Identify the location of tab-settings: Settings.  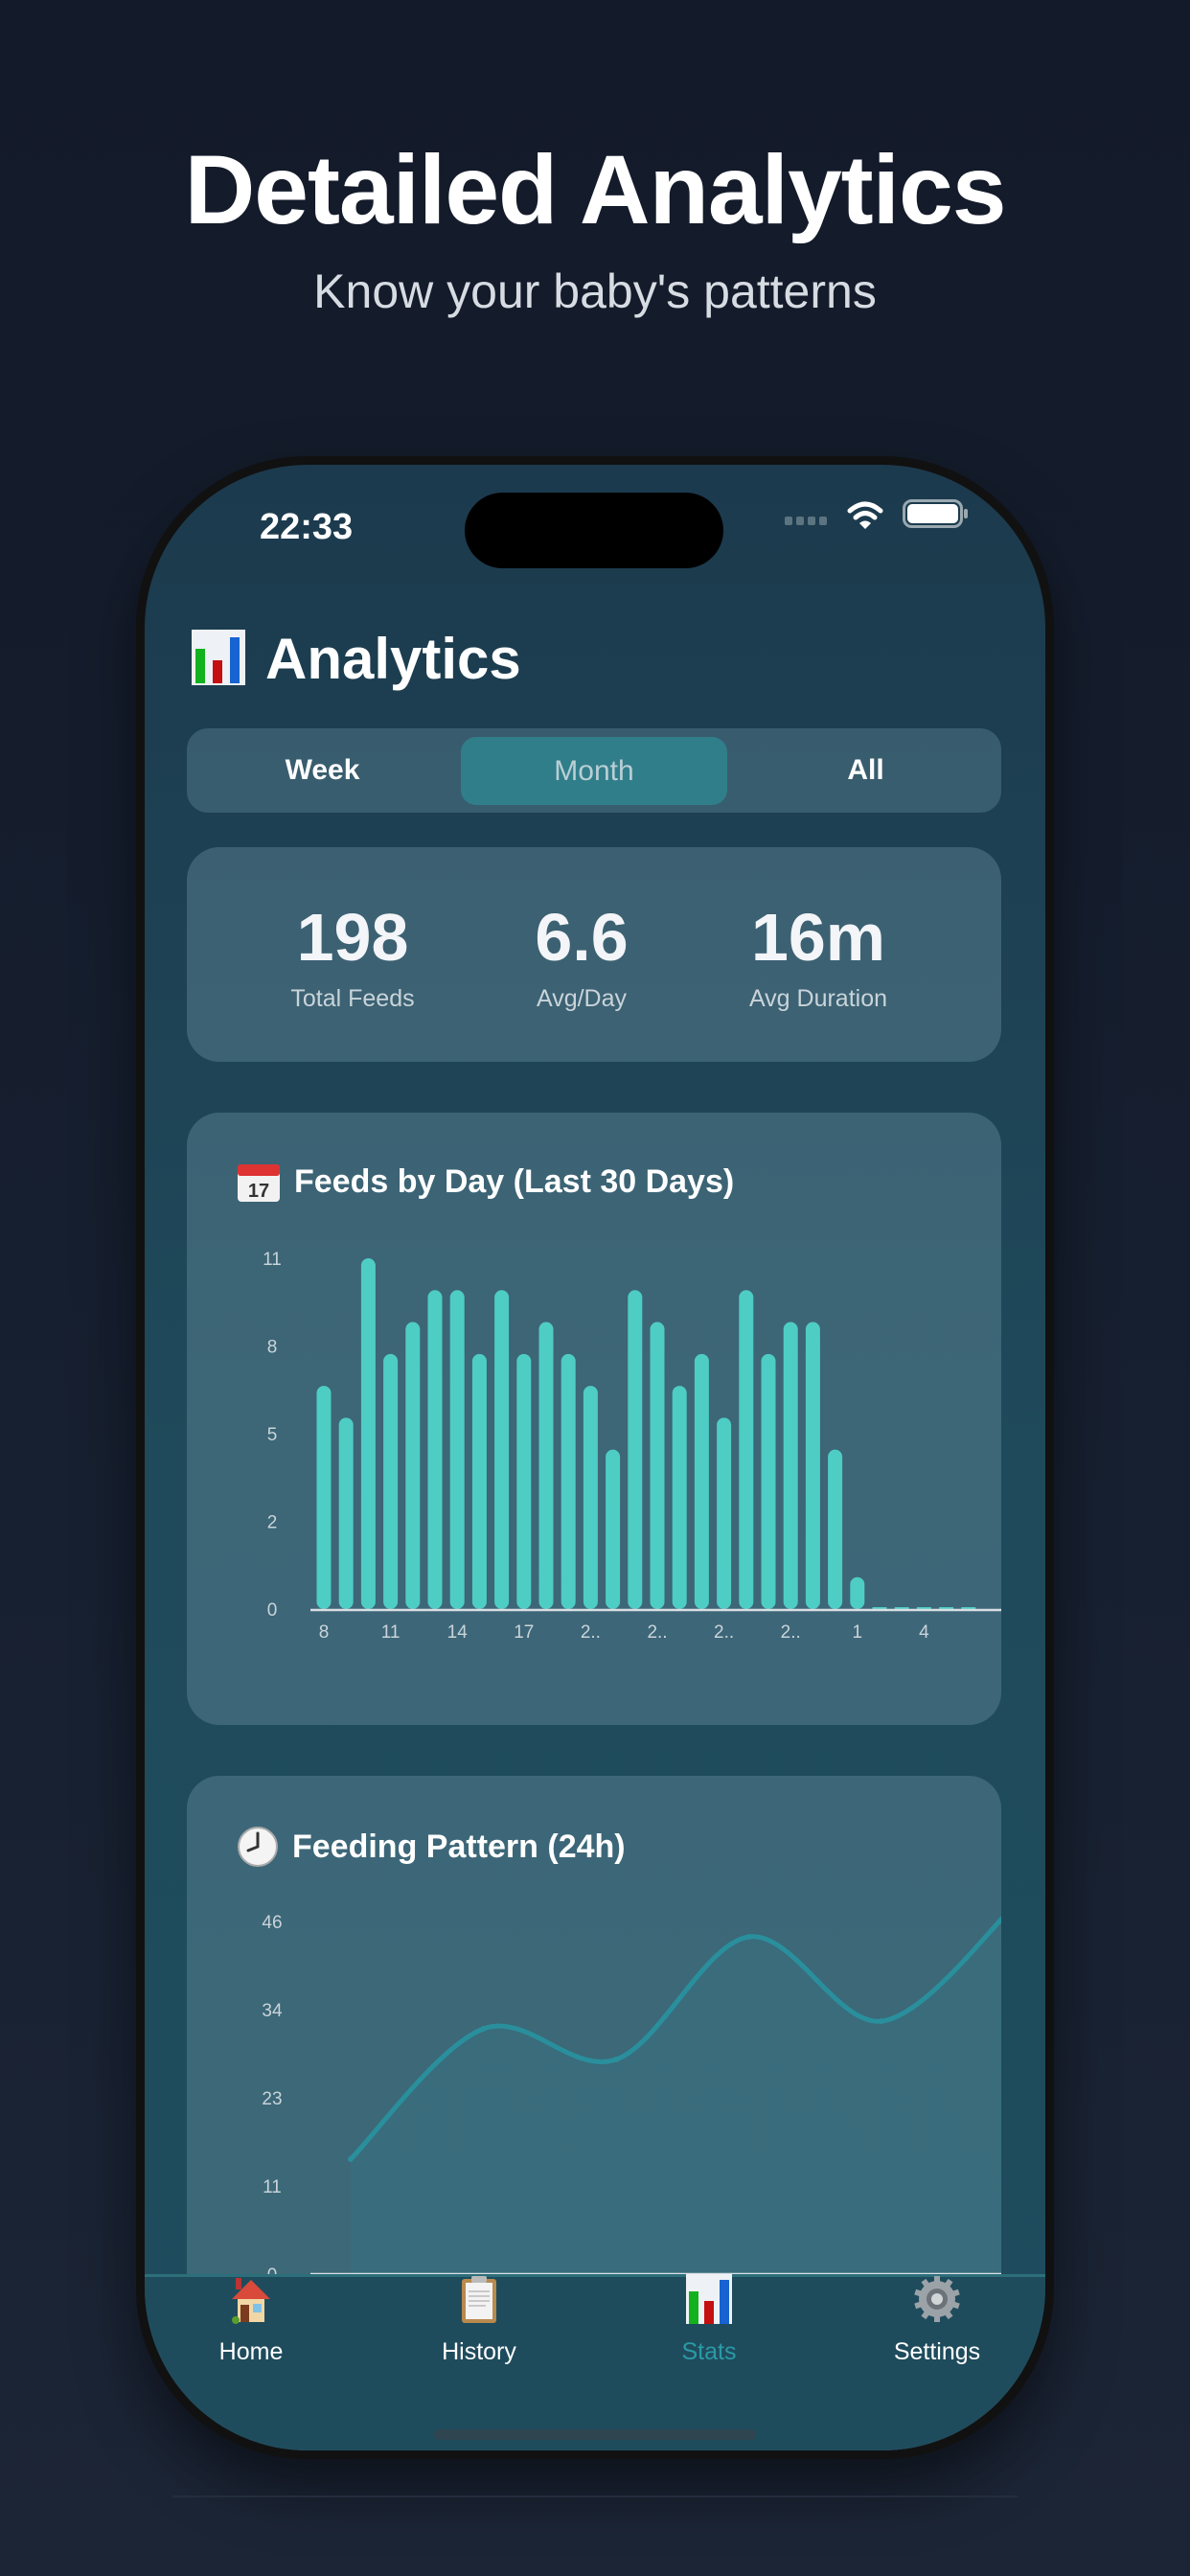
(937, 2320).